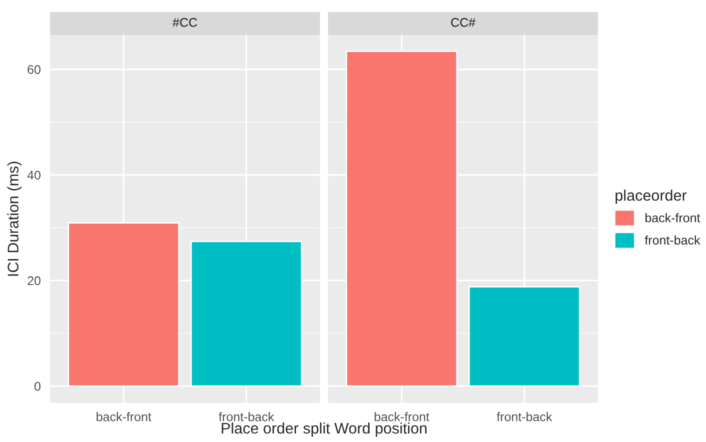 The image size is (706, 442). What do you see at coordinates (185, 22) in the screenshot?
I see `chart-title: #CC` at bounding box center [185, 22].